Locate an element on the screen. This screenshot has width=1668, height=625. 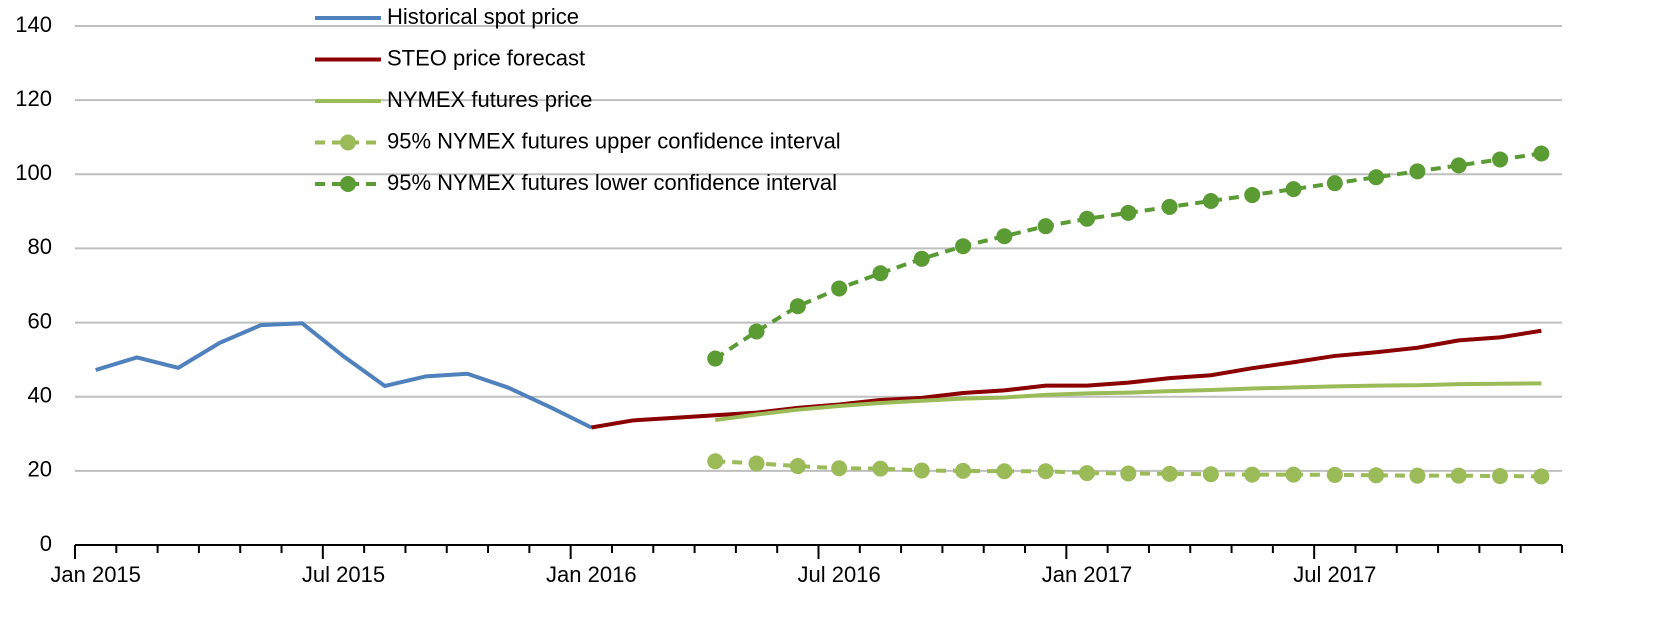
x-tick-label: Jan 2017 is located at coordinates (1087, 574).